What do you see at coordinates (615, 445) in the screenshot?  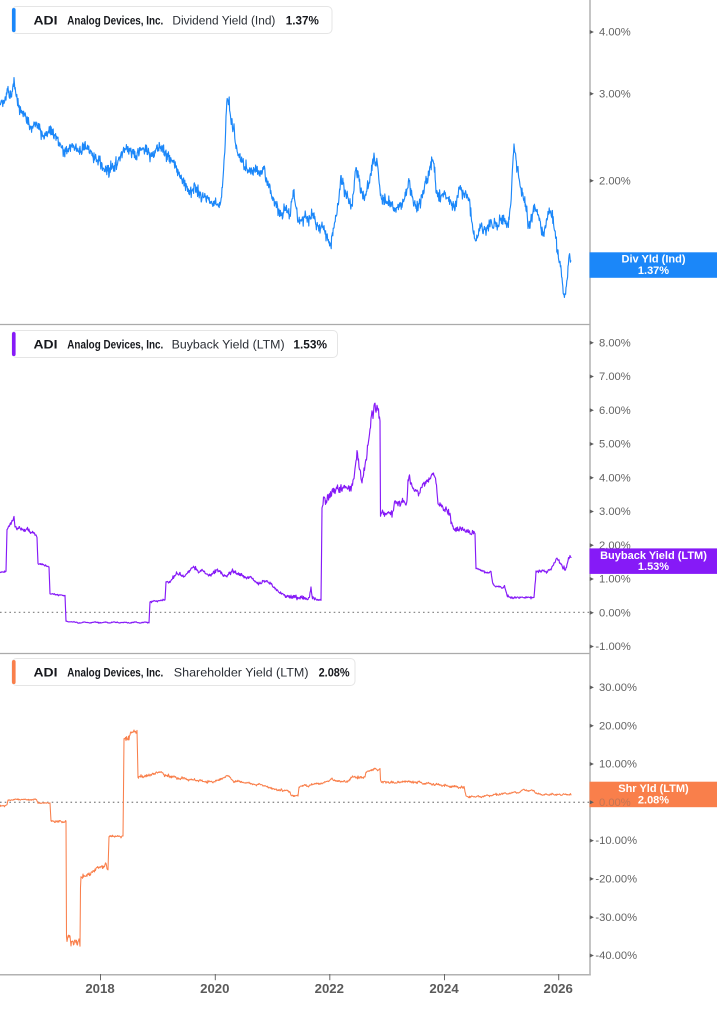 I see `svg-text: 5.00%` at bounding box center [615, 445].